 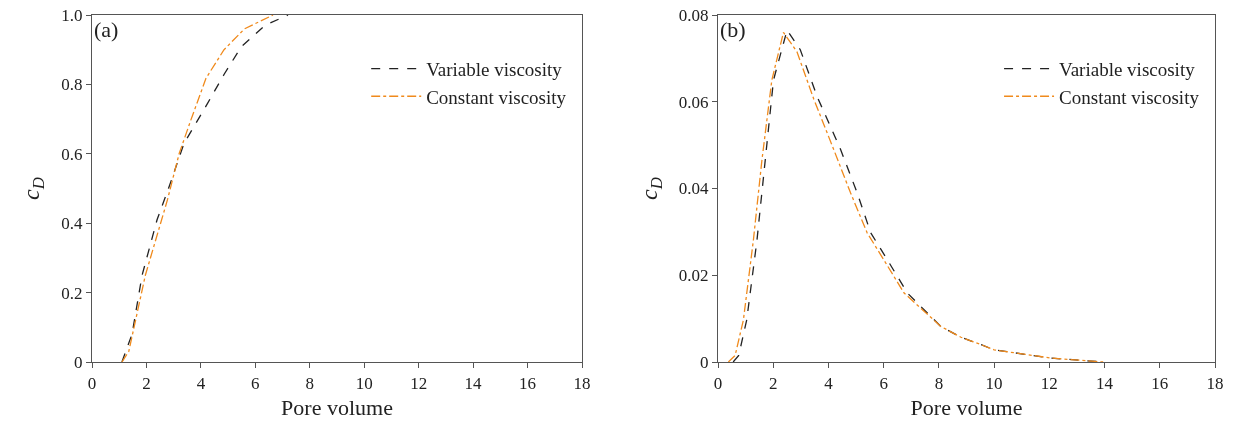 I want to click on y-tick-label: 0.04, so click(x=693, y=189).